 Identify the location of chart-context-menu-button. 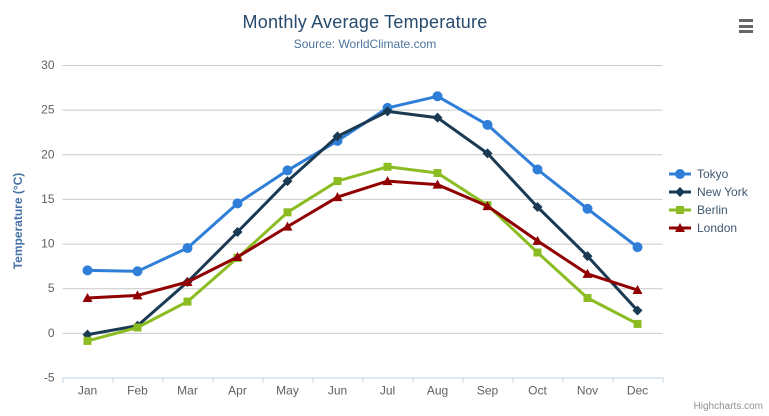
(747, 26).